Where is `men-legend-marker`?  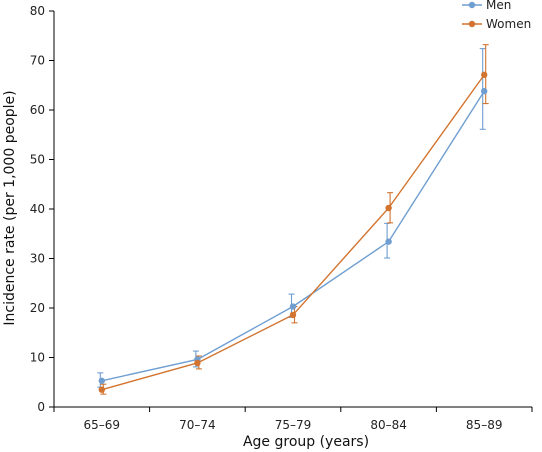 men-legend-marker is located at coordinates (472, 5).